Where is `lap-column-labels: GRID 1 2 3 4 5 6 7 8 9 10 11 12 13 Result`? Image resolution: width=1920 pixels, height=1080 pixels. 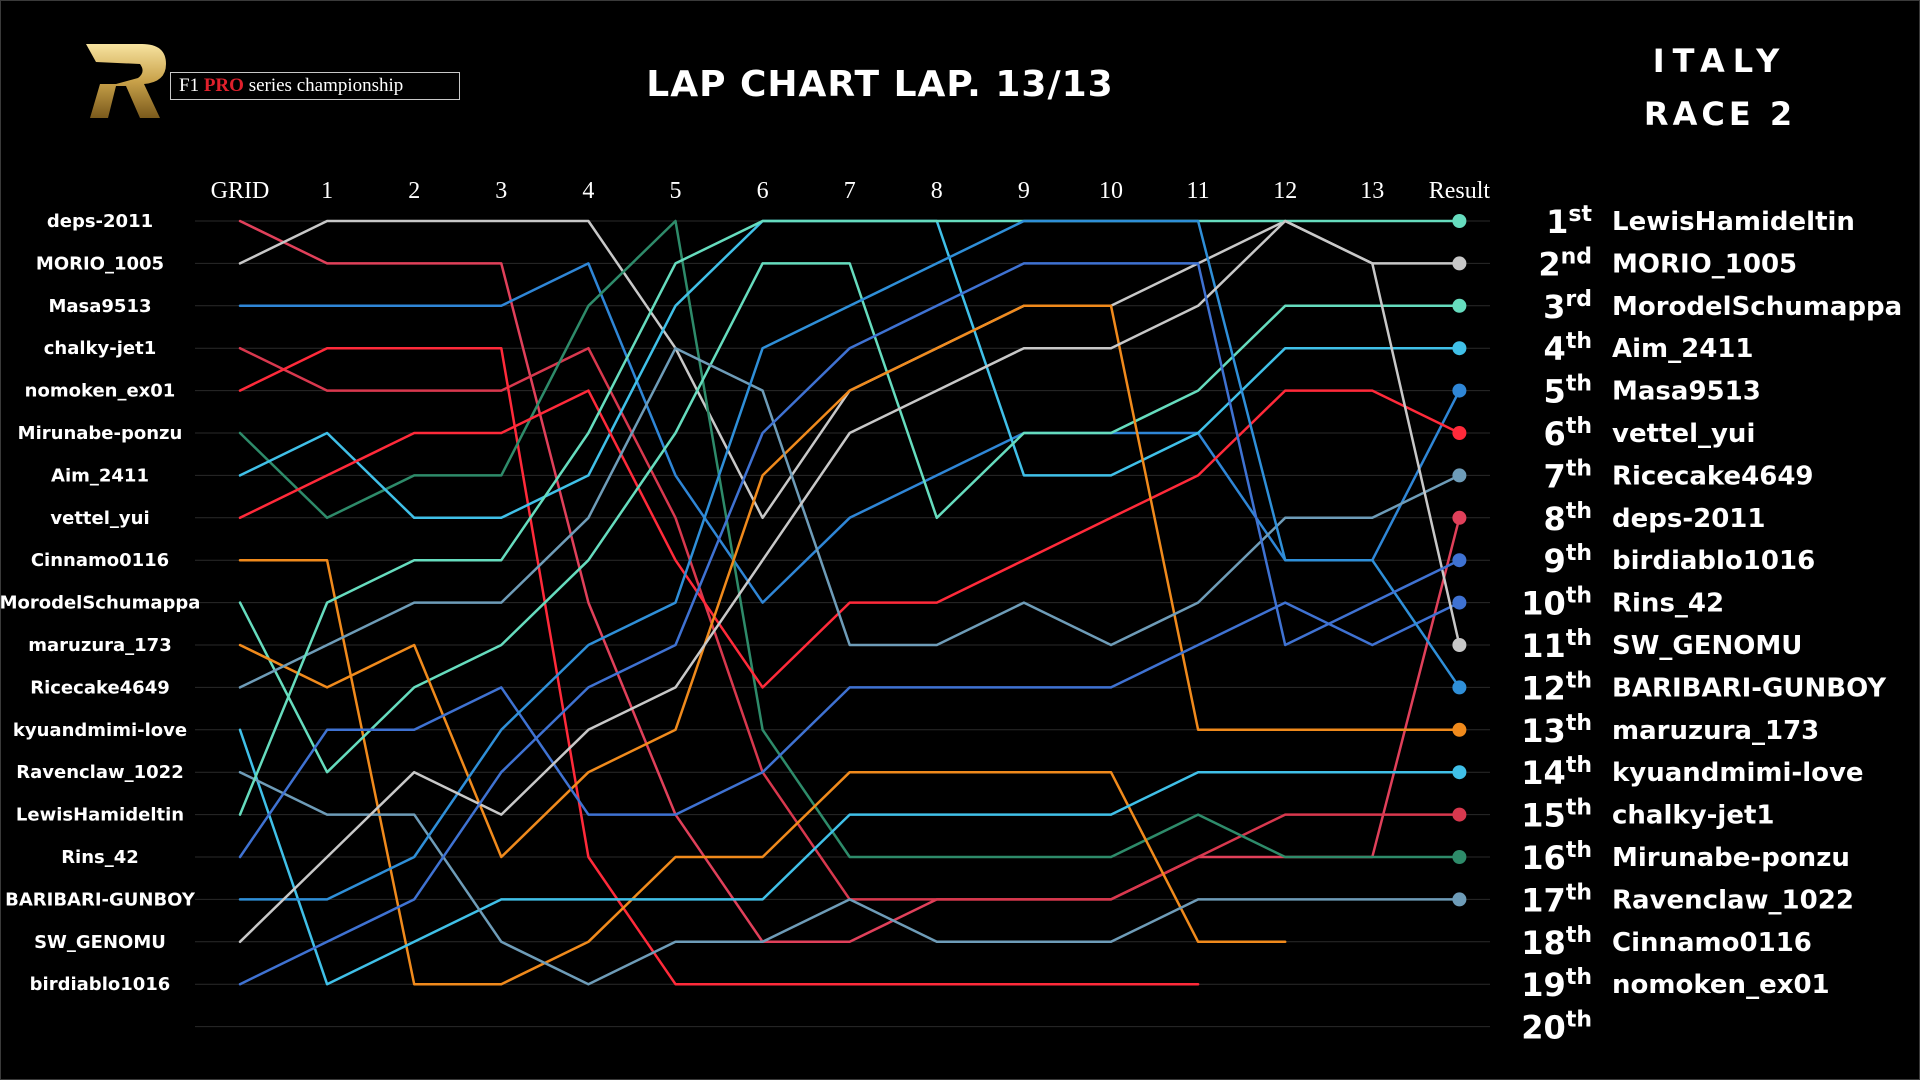
lap-column-labels: GRID 1 2 3 4 5 6 7 8 9 10 11 12 13 Result is located at coordinates (851, 191).